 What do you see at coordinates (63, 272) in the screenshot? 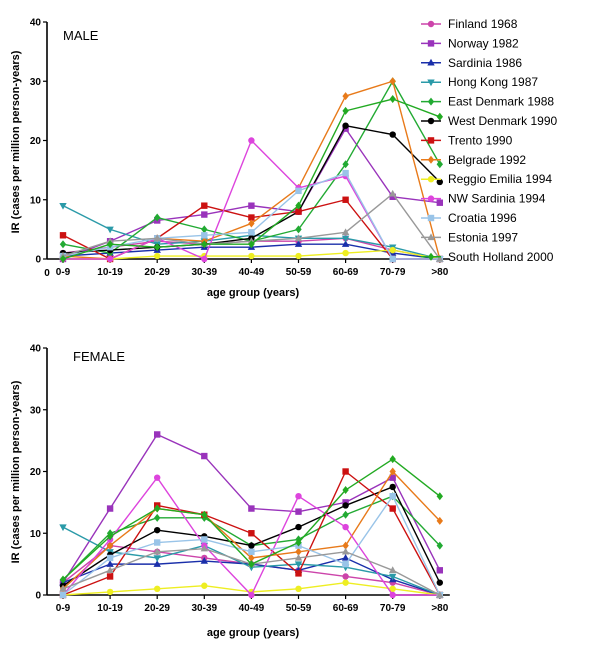
I see `male-x-tick-label: 0-9` at bounding box center [63, 272].